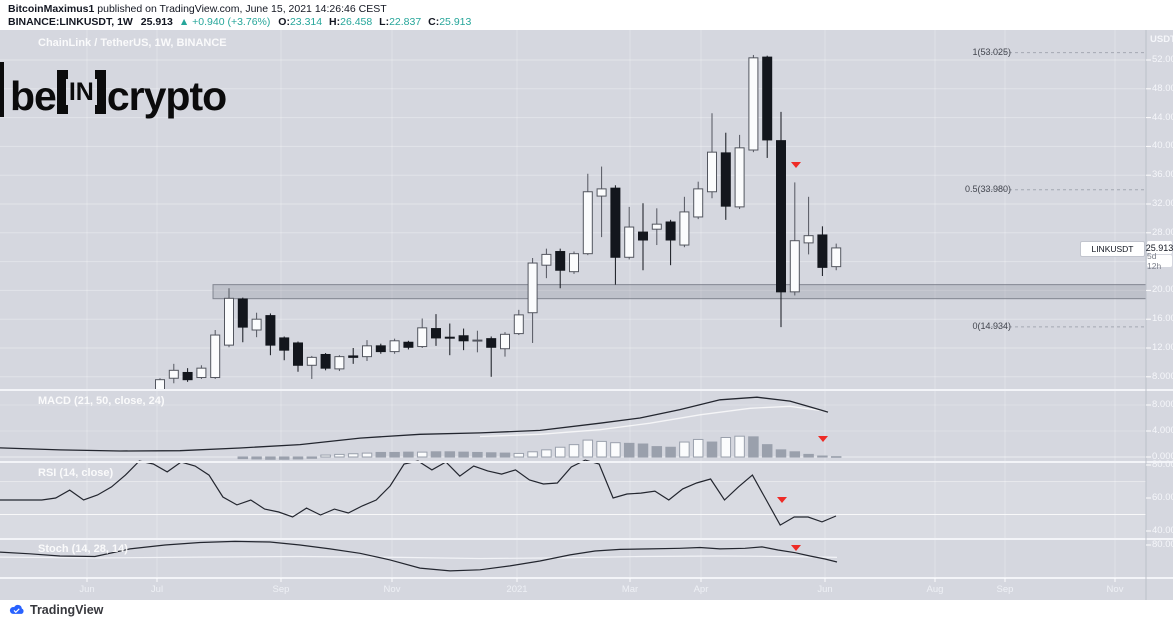  I want to click on rsi-tick-label: 40.00, so click(1162, 530).